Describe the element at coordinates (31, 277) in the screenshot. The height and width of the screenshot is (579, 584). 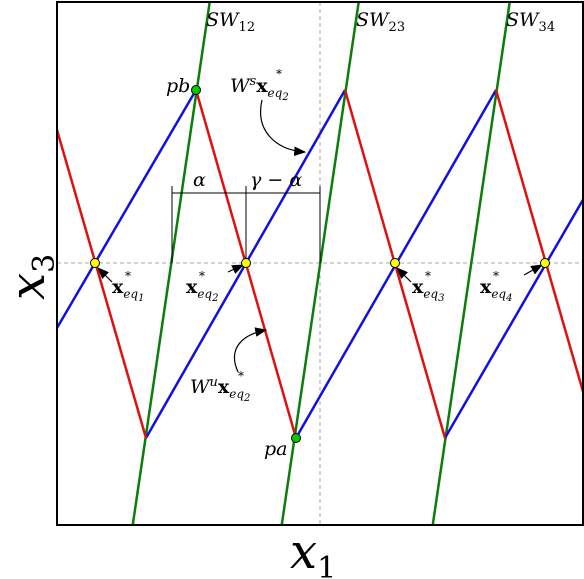
I see `y-axis-label: x3` at that location.